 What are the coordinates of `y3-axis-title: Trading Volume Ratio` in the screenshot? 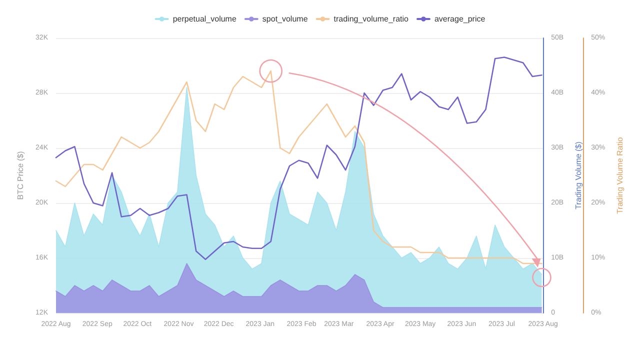 It's located at (620, 175).